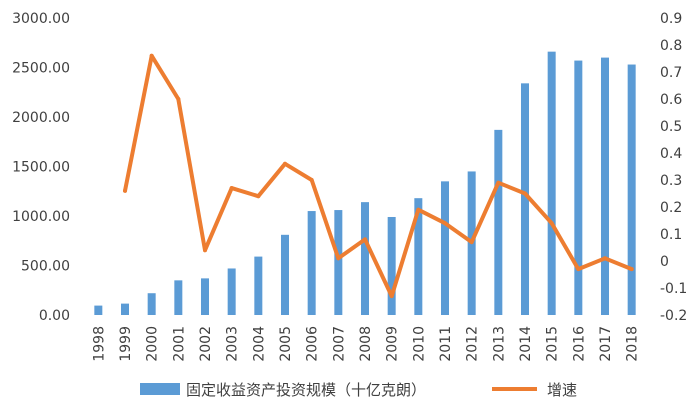 The image size is (700, 417). I want to click on right-tick-label: 0.2, so click(671, 208).